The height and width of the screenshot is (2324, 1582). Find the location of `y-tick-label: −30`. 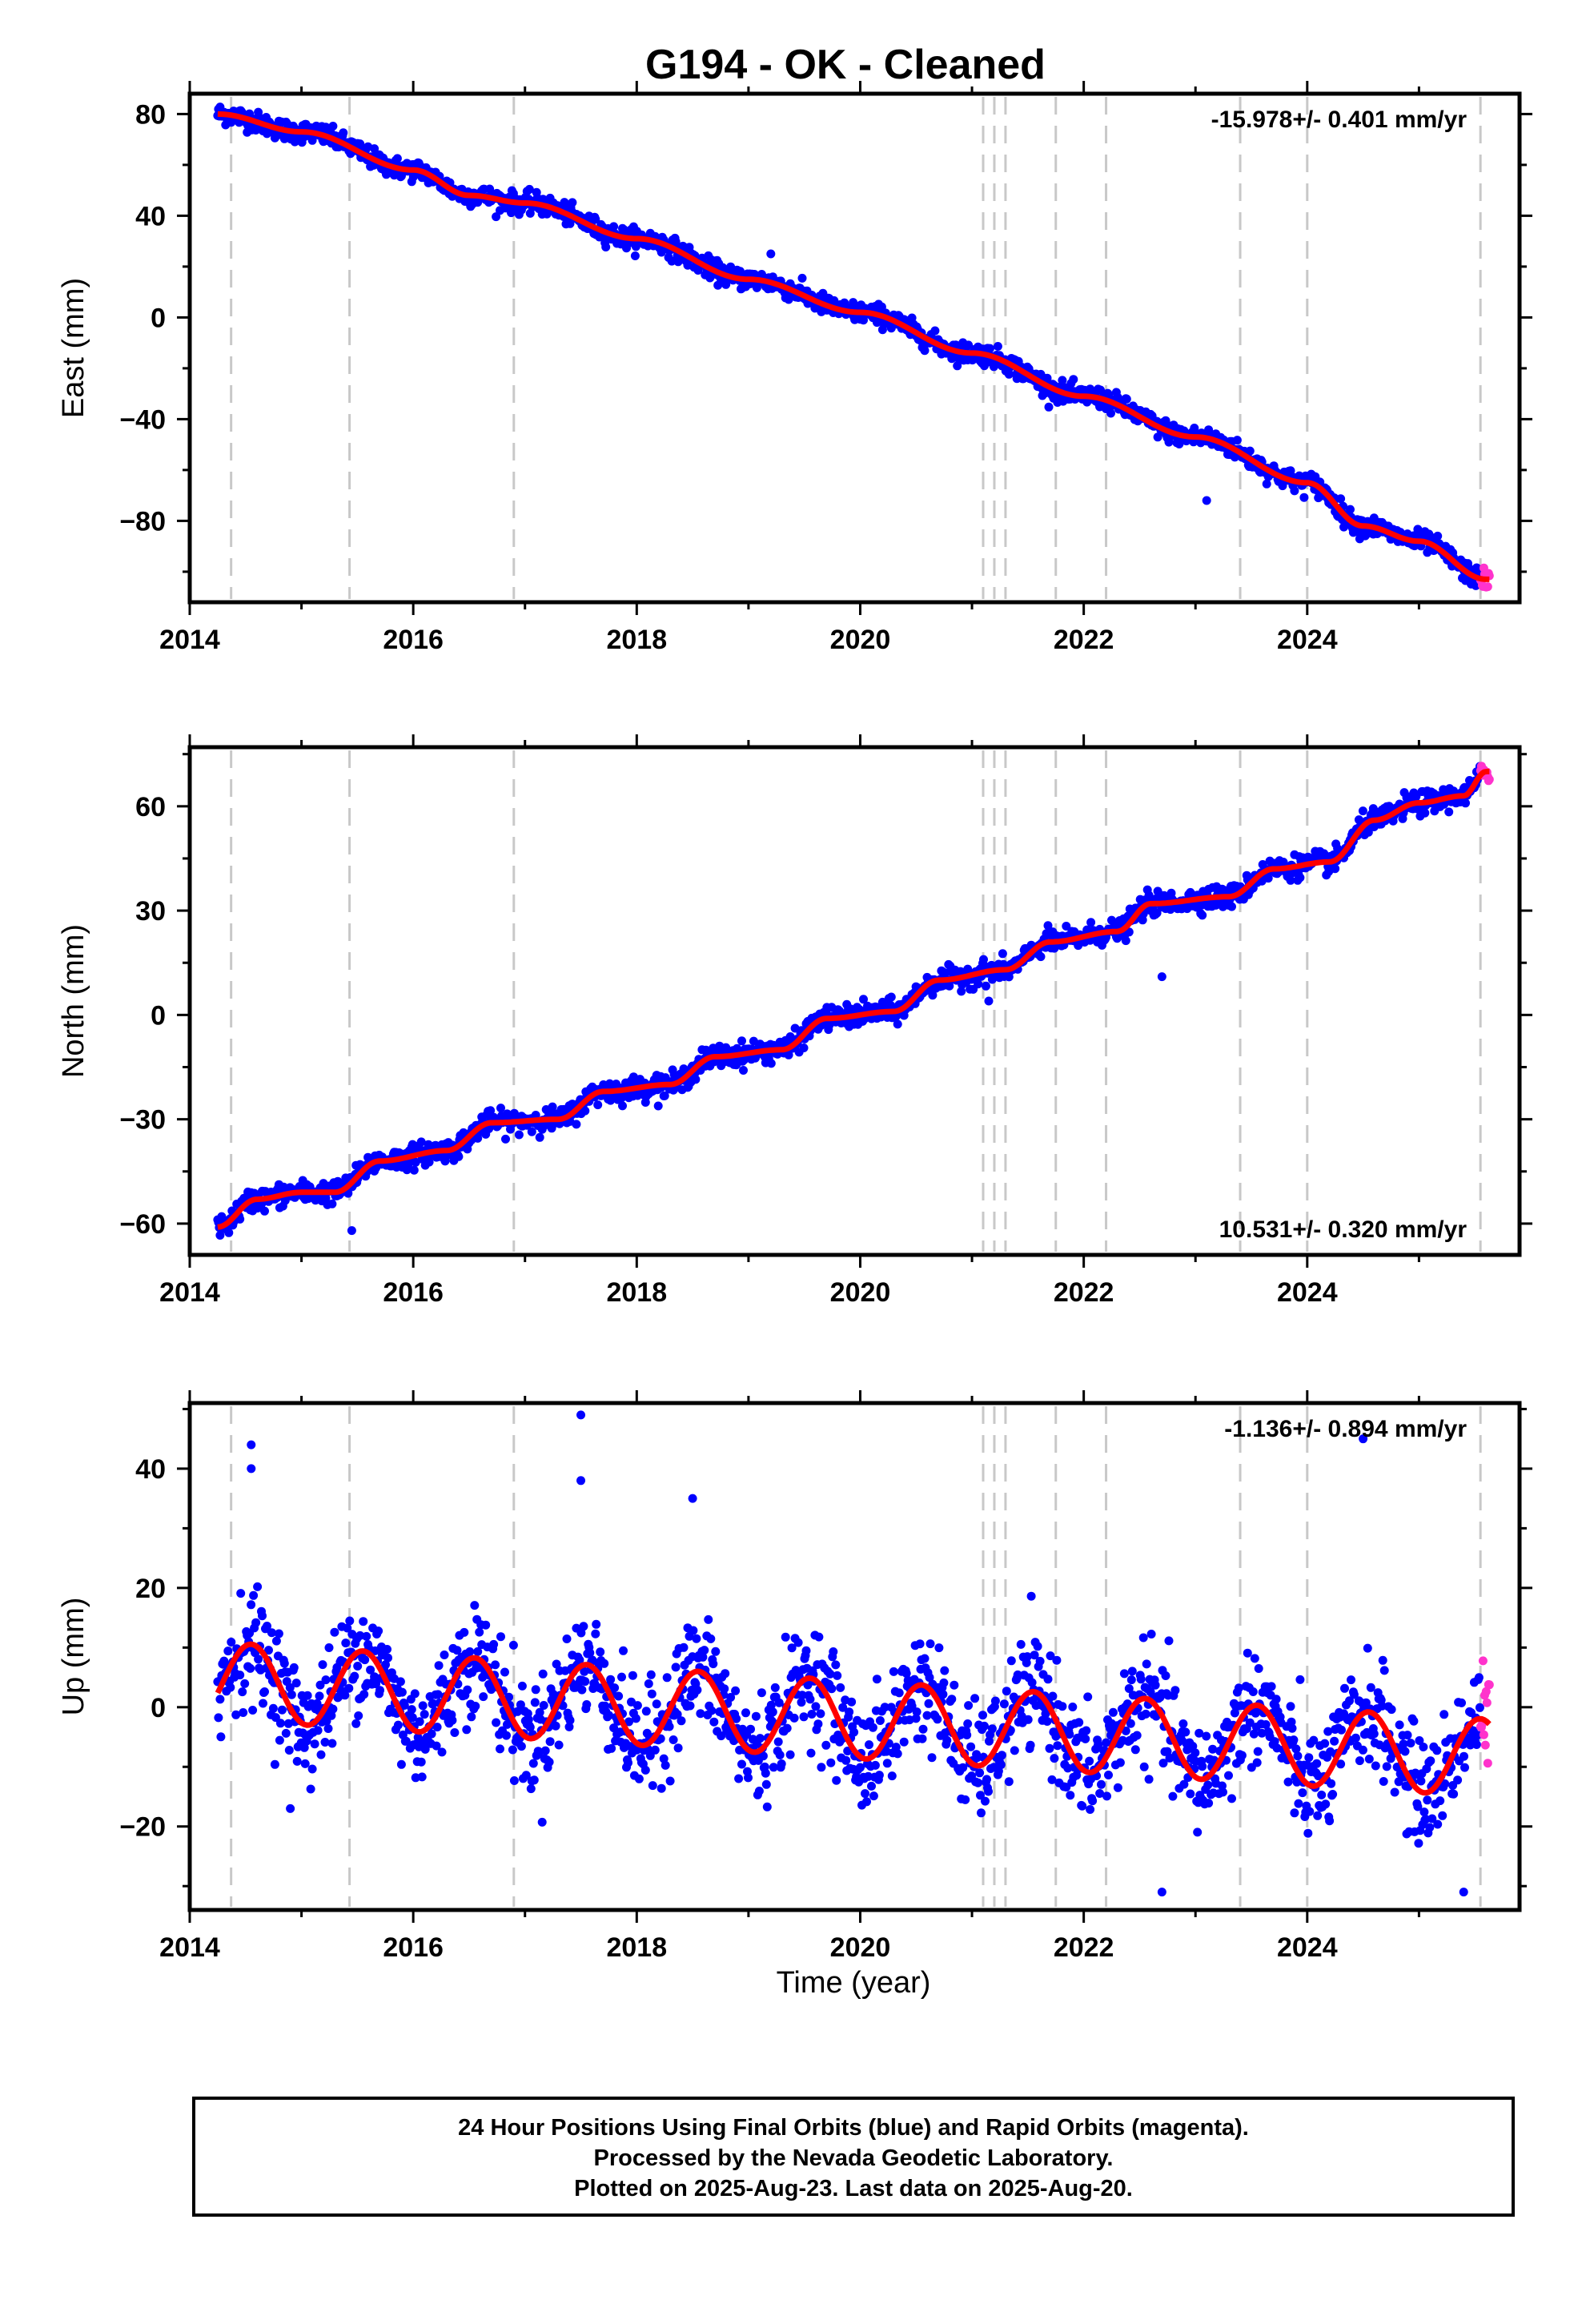

y-tick-label: −30 is located at coordinates (142, 1120).